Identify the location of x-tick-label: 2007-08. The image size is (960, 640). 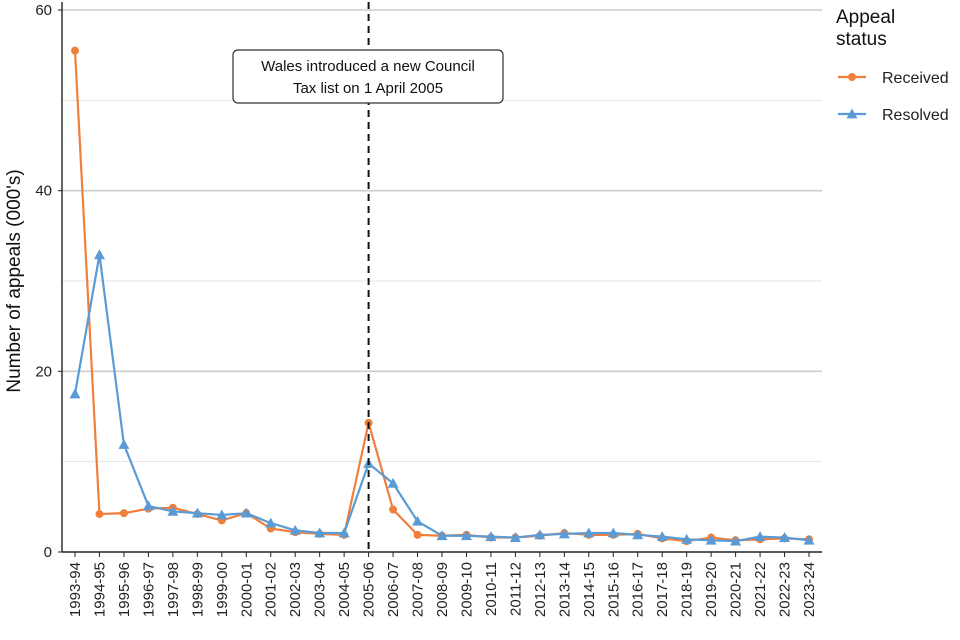
(418, 589).